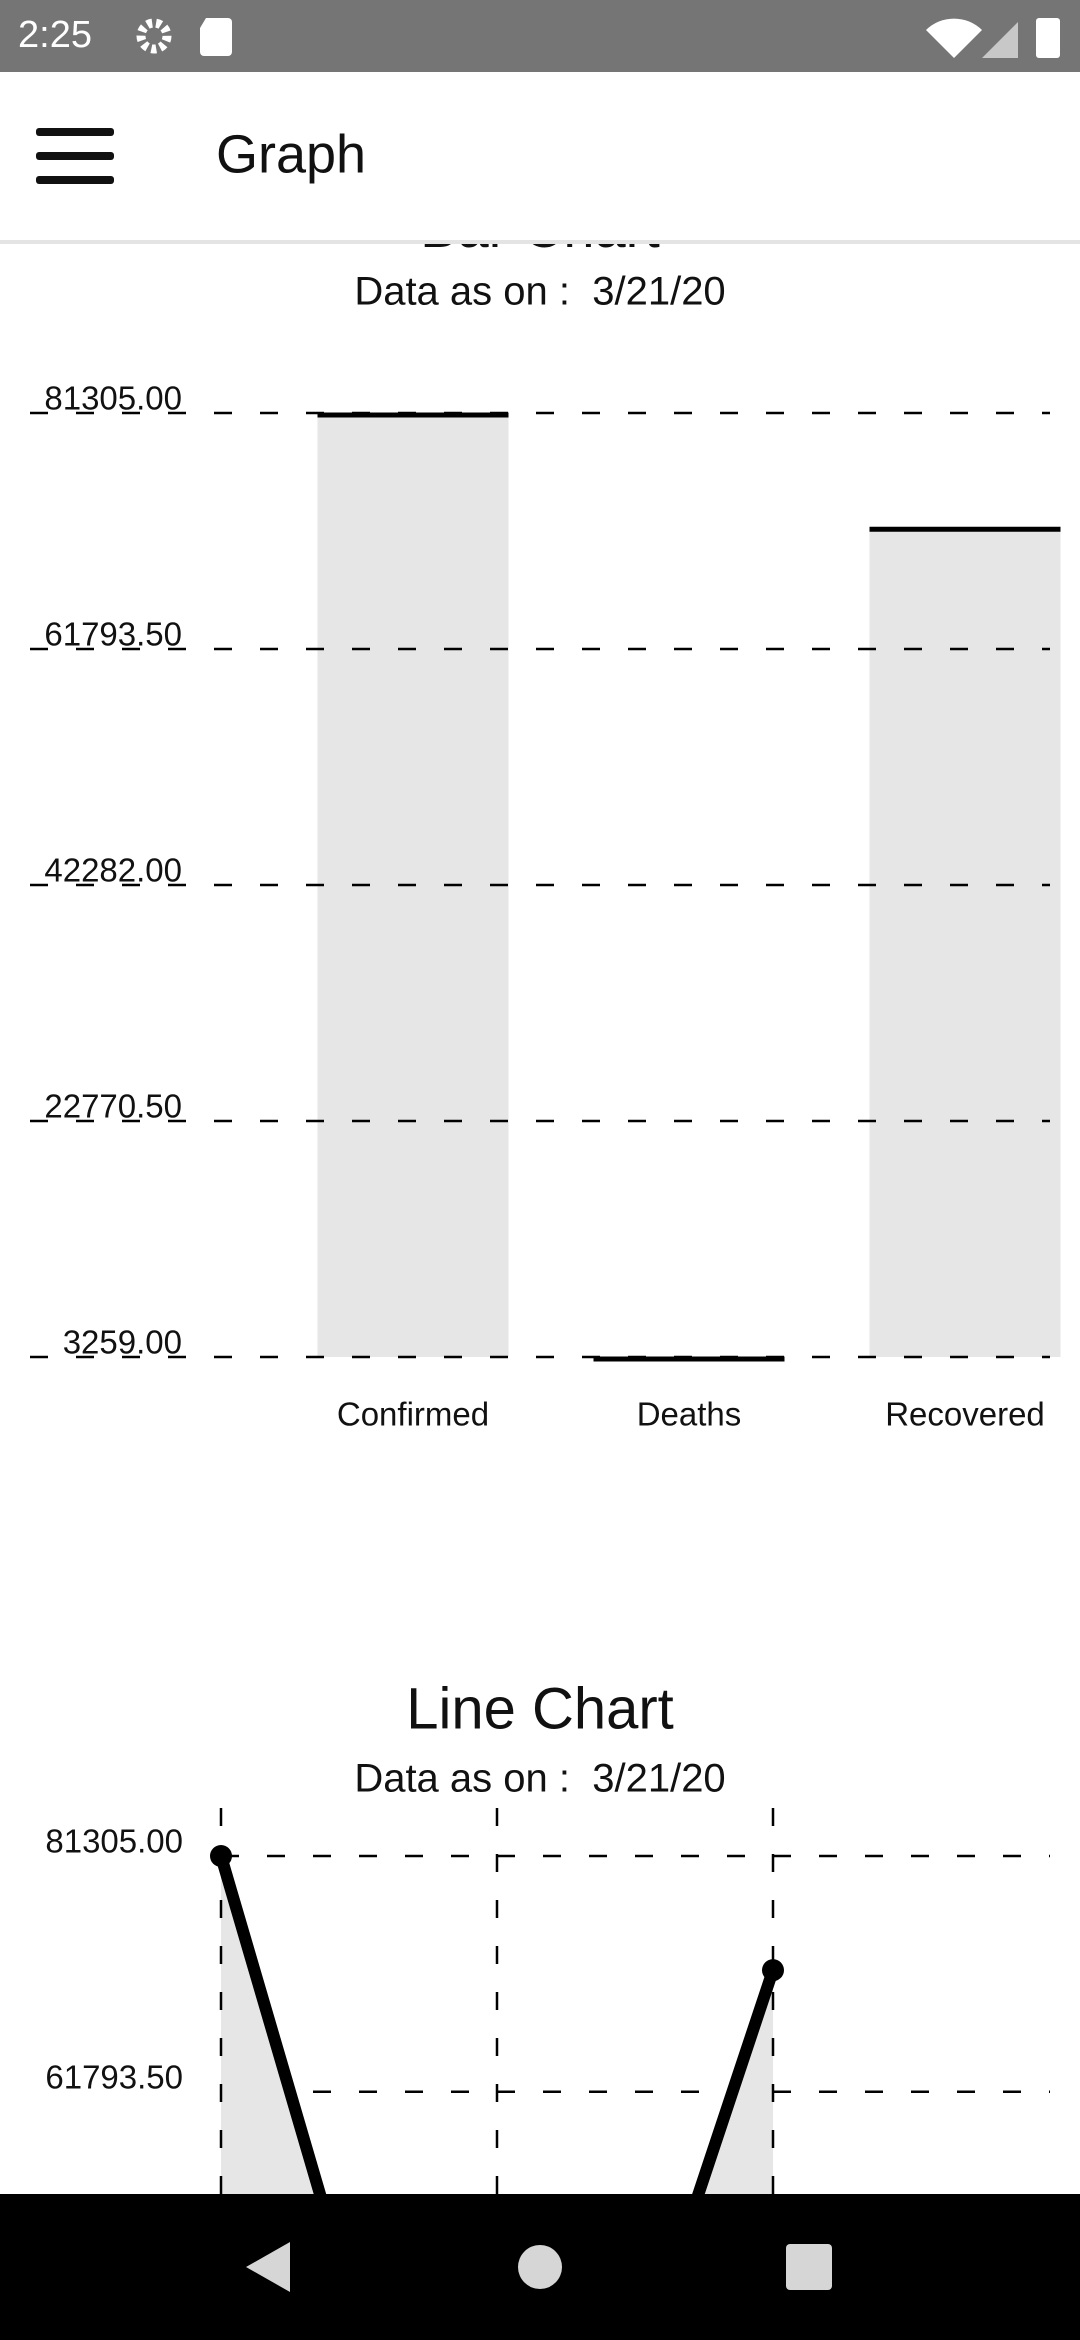 Image resolution: width=1080 pixels, height=2340 pixels. I want to click on app-bar-shadow, so click(540, 242).